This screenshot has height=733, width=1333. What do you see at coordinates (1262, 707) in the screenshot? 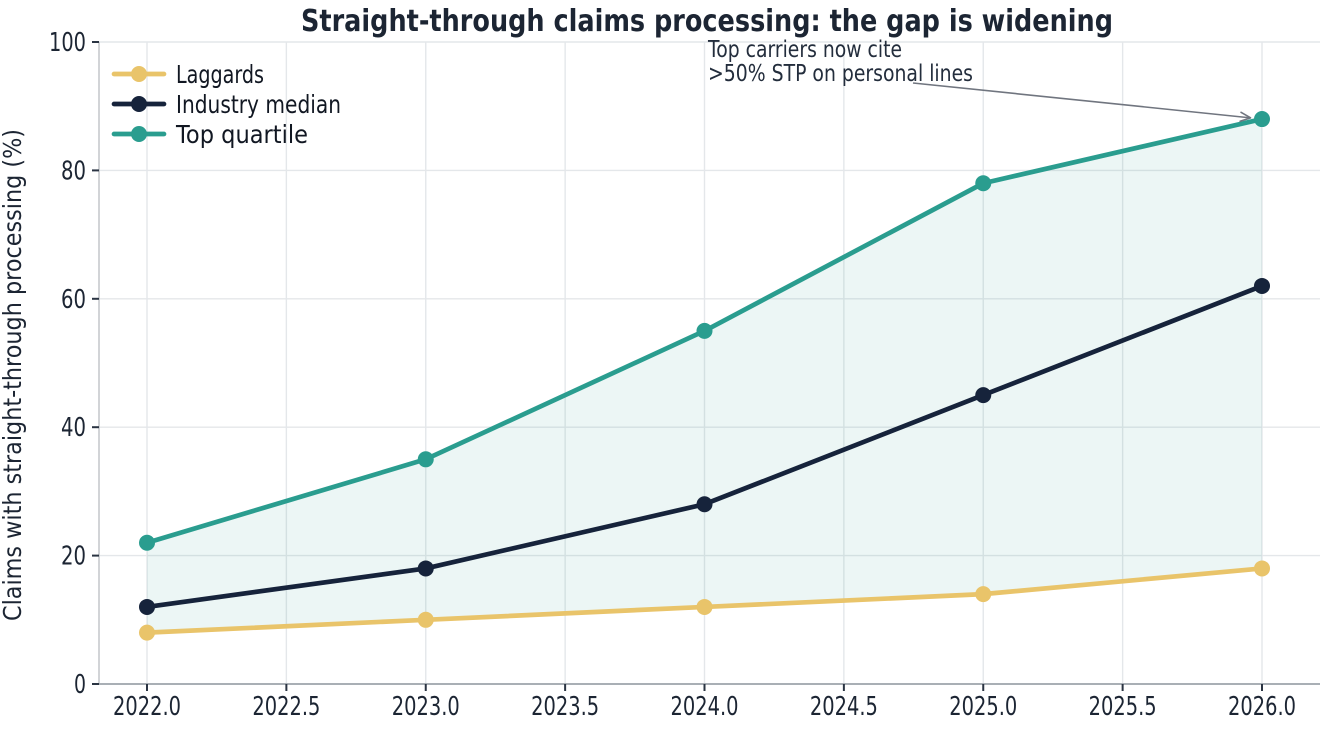
I see `x-tick-label: 2026.0` at bounding box center [1262, 707].